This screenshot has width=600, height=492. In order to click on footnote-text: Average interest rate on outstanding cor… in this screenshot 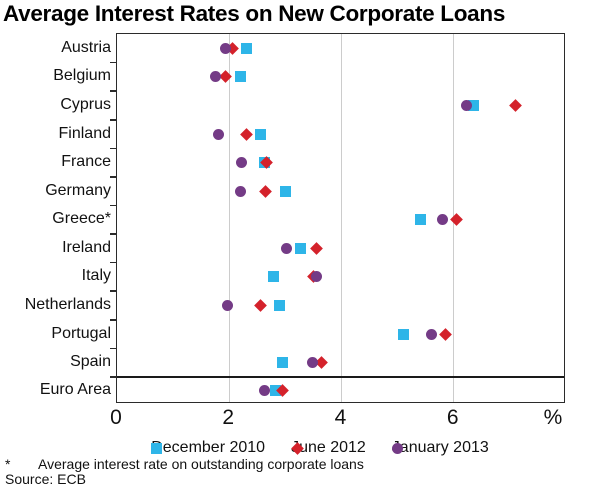, I will do `click(201, 464)`.